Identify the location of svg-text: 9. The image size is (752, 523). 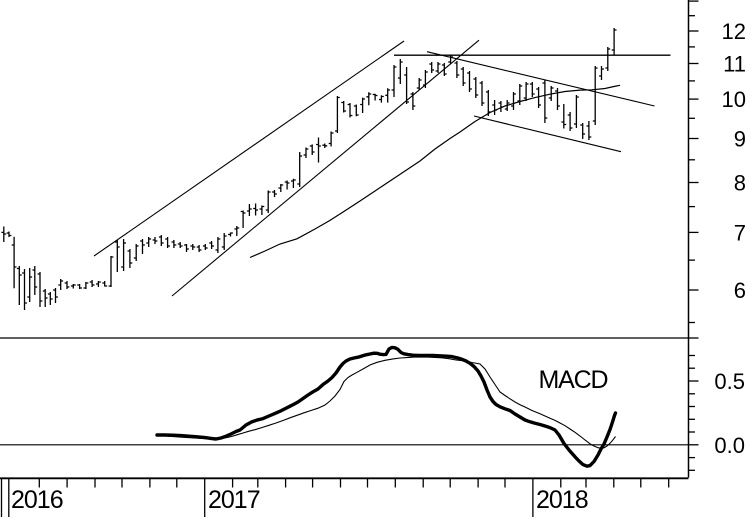
(740, 139).